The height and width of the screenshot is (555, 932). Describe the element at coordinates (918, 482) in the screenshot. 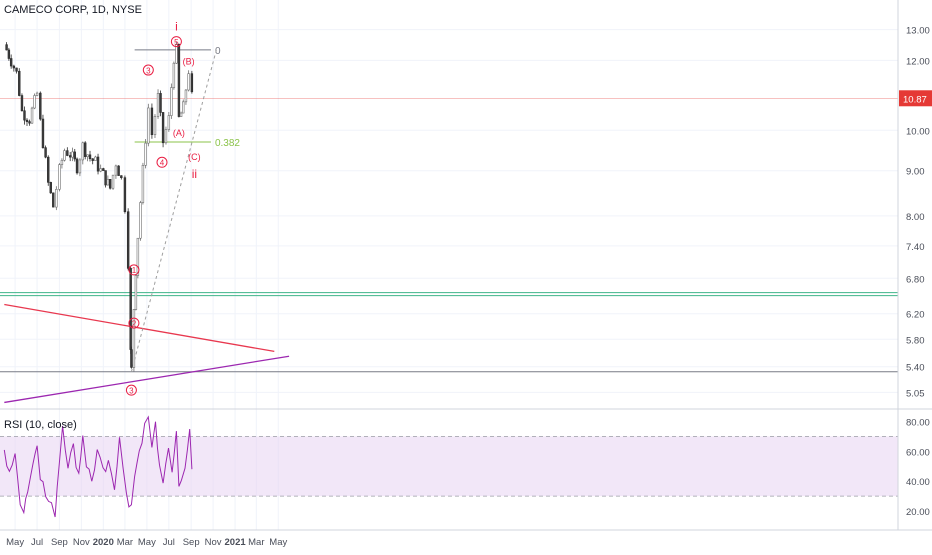

I see `rsi-tick-label: 40.00` at that location.